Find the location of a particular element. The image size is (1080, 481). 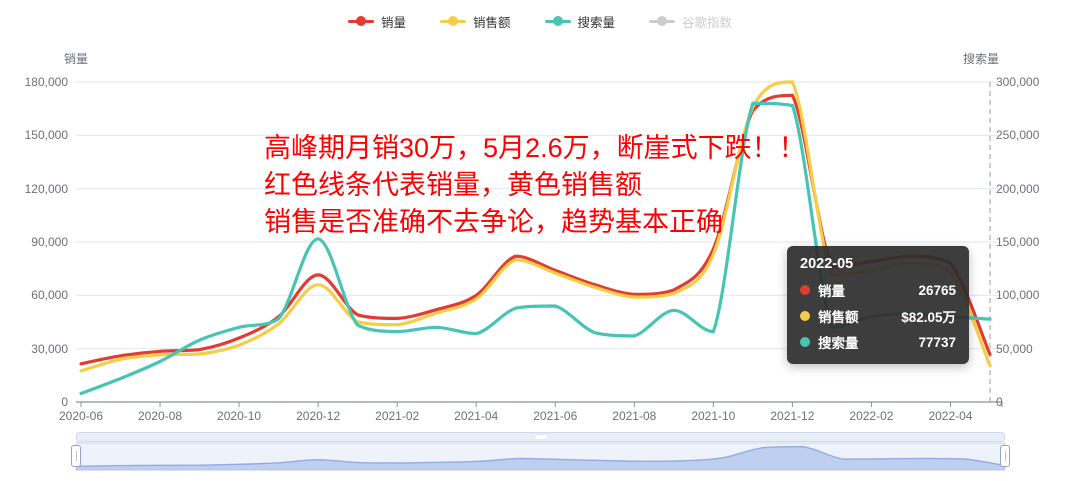

tooltip-row: 销量 26765 is located at coordinates (878, 290).